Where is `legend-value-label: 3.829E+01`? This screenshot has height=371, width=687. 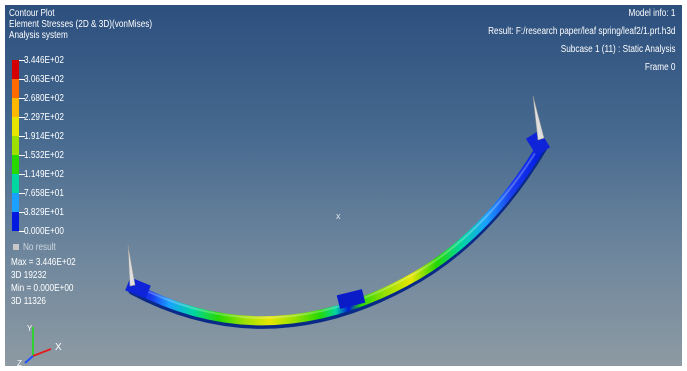
legend-value-label: 3.829E+01 is located at coordinates (44, 212).